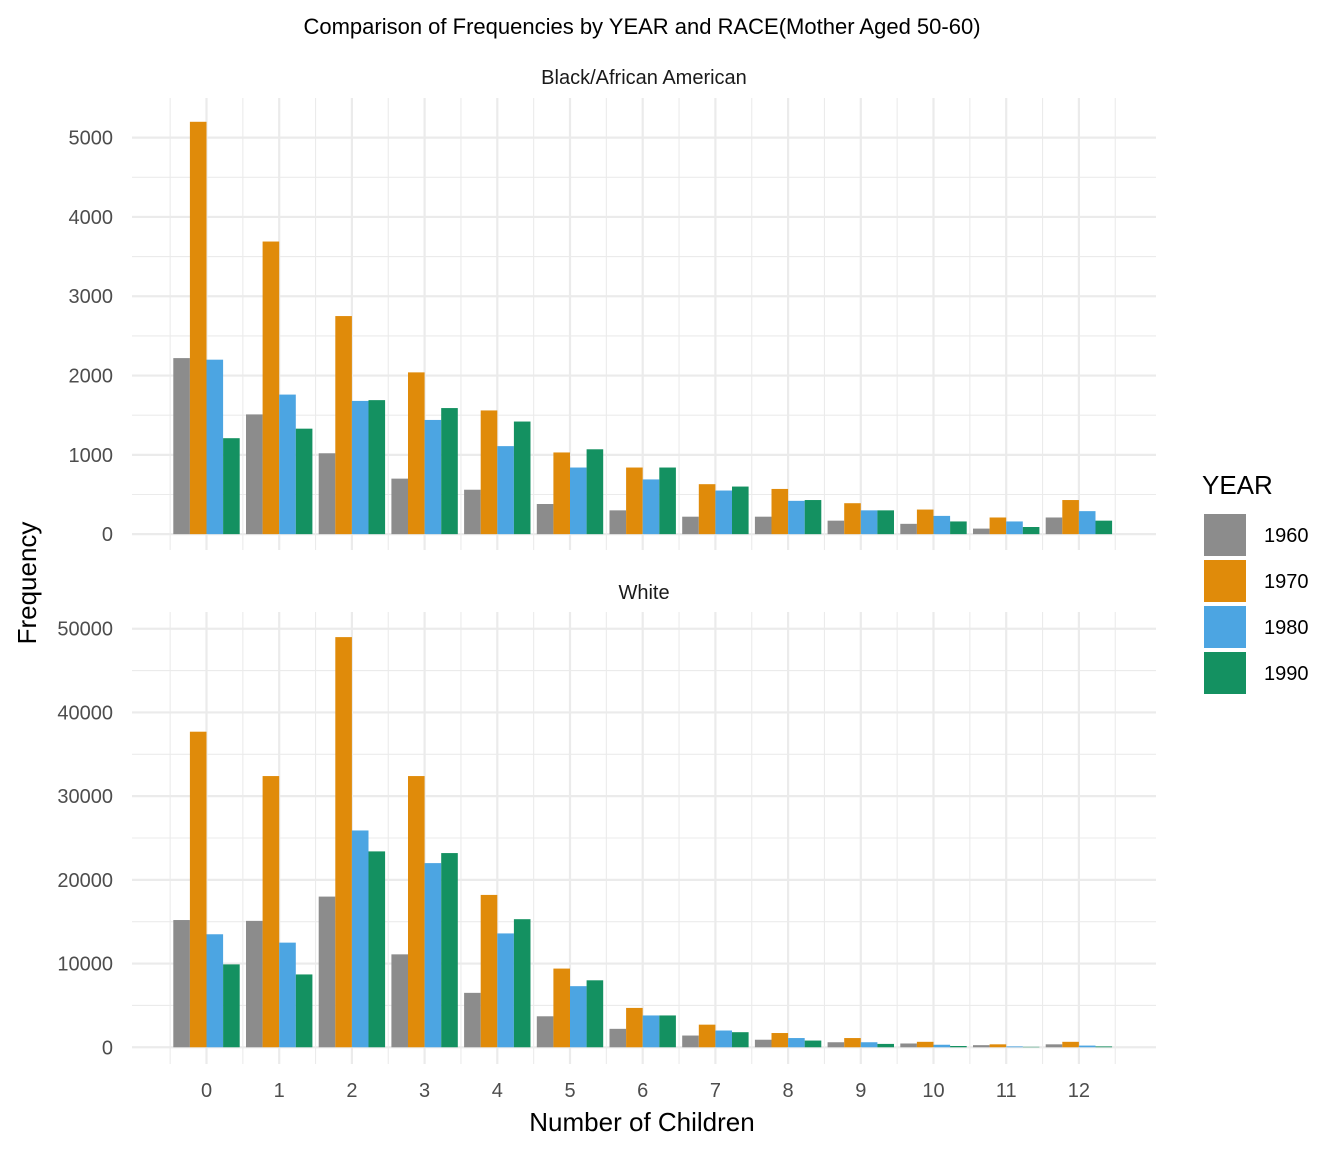 The image size is (1344, 1152). Describe the element at coordinates (85, 630) in the screenshot. I see `y-tick-label: 50000` at that location.